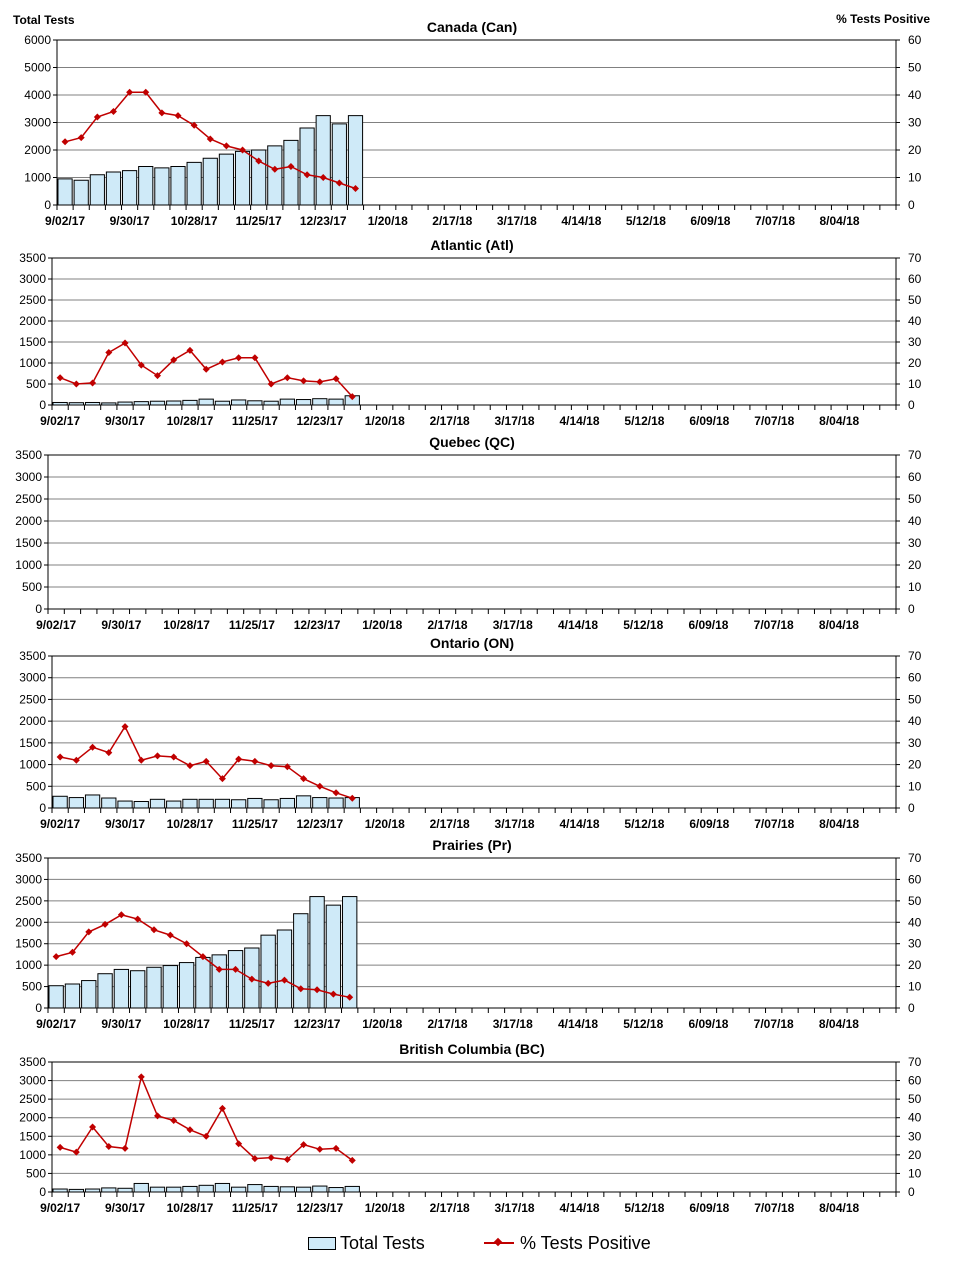 The height and width of the screenshot is (1265, 965). Describe the element at coordinates (499, 1243) in the screenshot. I see `line-marker-swatch-icon` at that location.